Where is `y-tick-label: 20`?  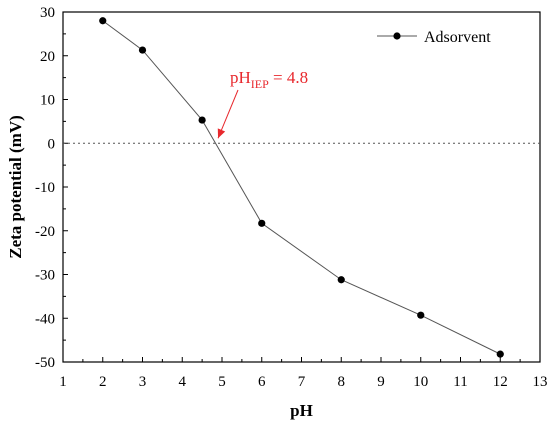 y-tick-label: 20 is located at coordinates (47, 57).